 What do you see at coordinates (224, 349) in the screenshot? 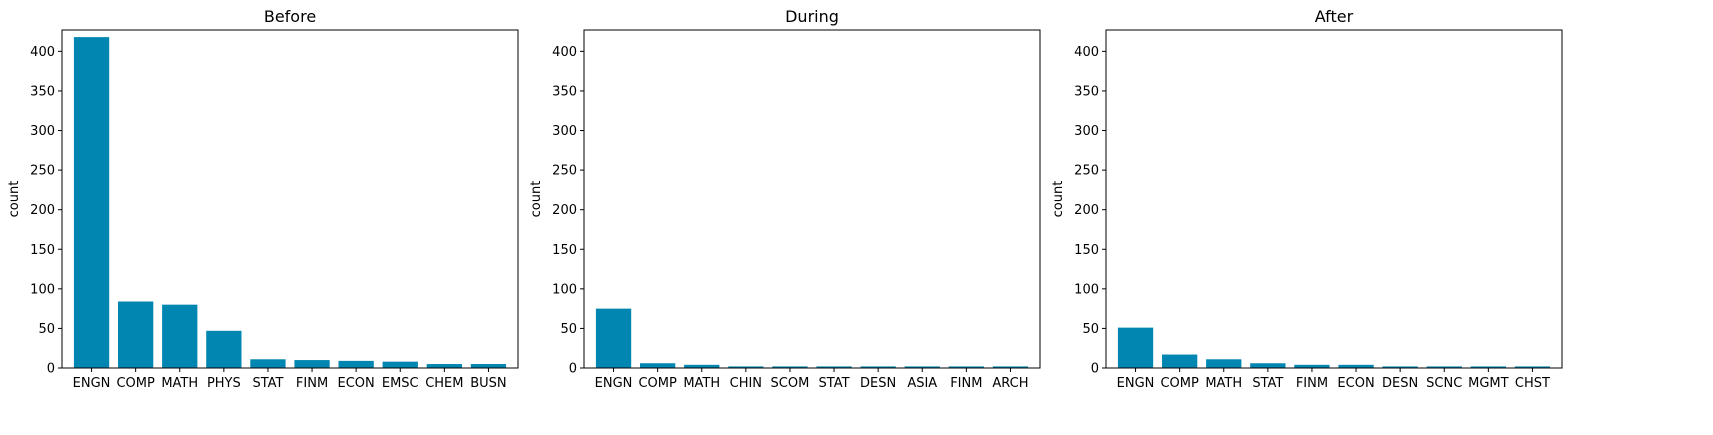
I see `bar-phys` at bounding box center [224, 349].